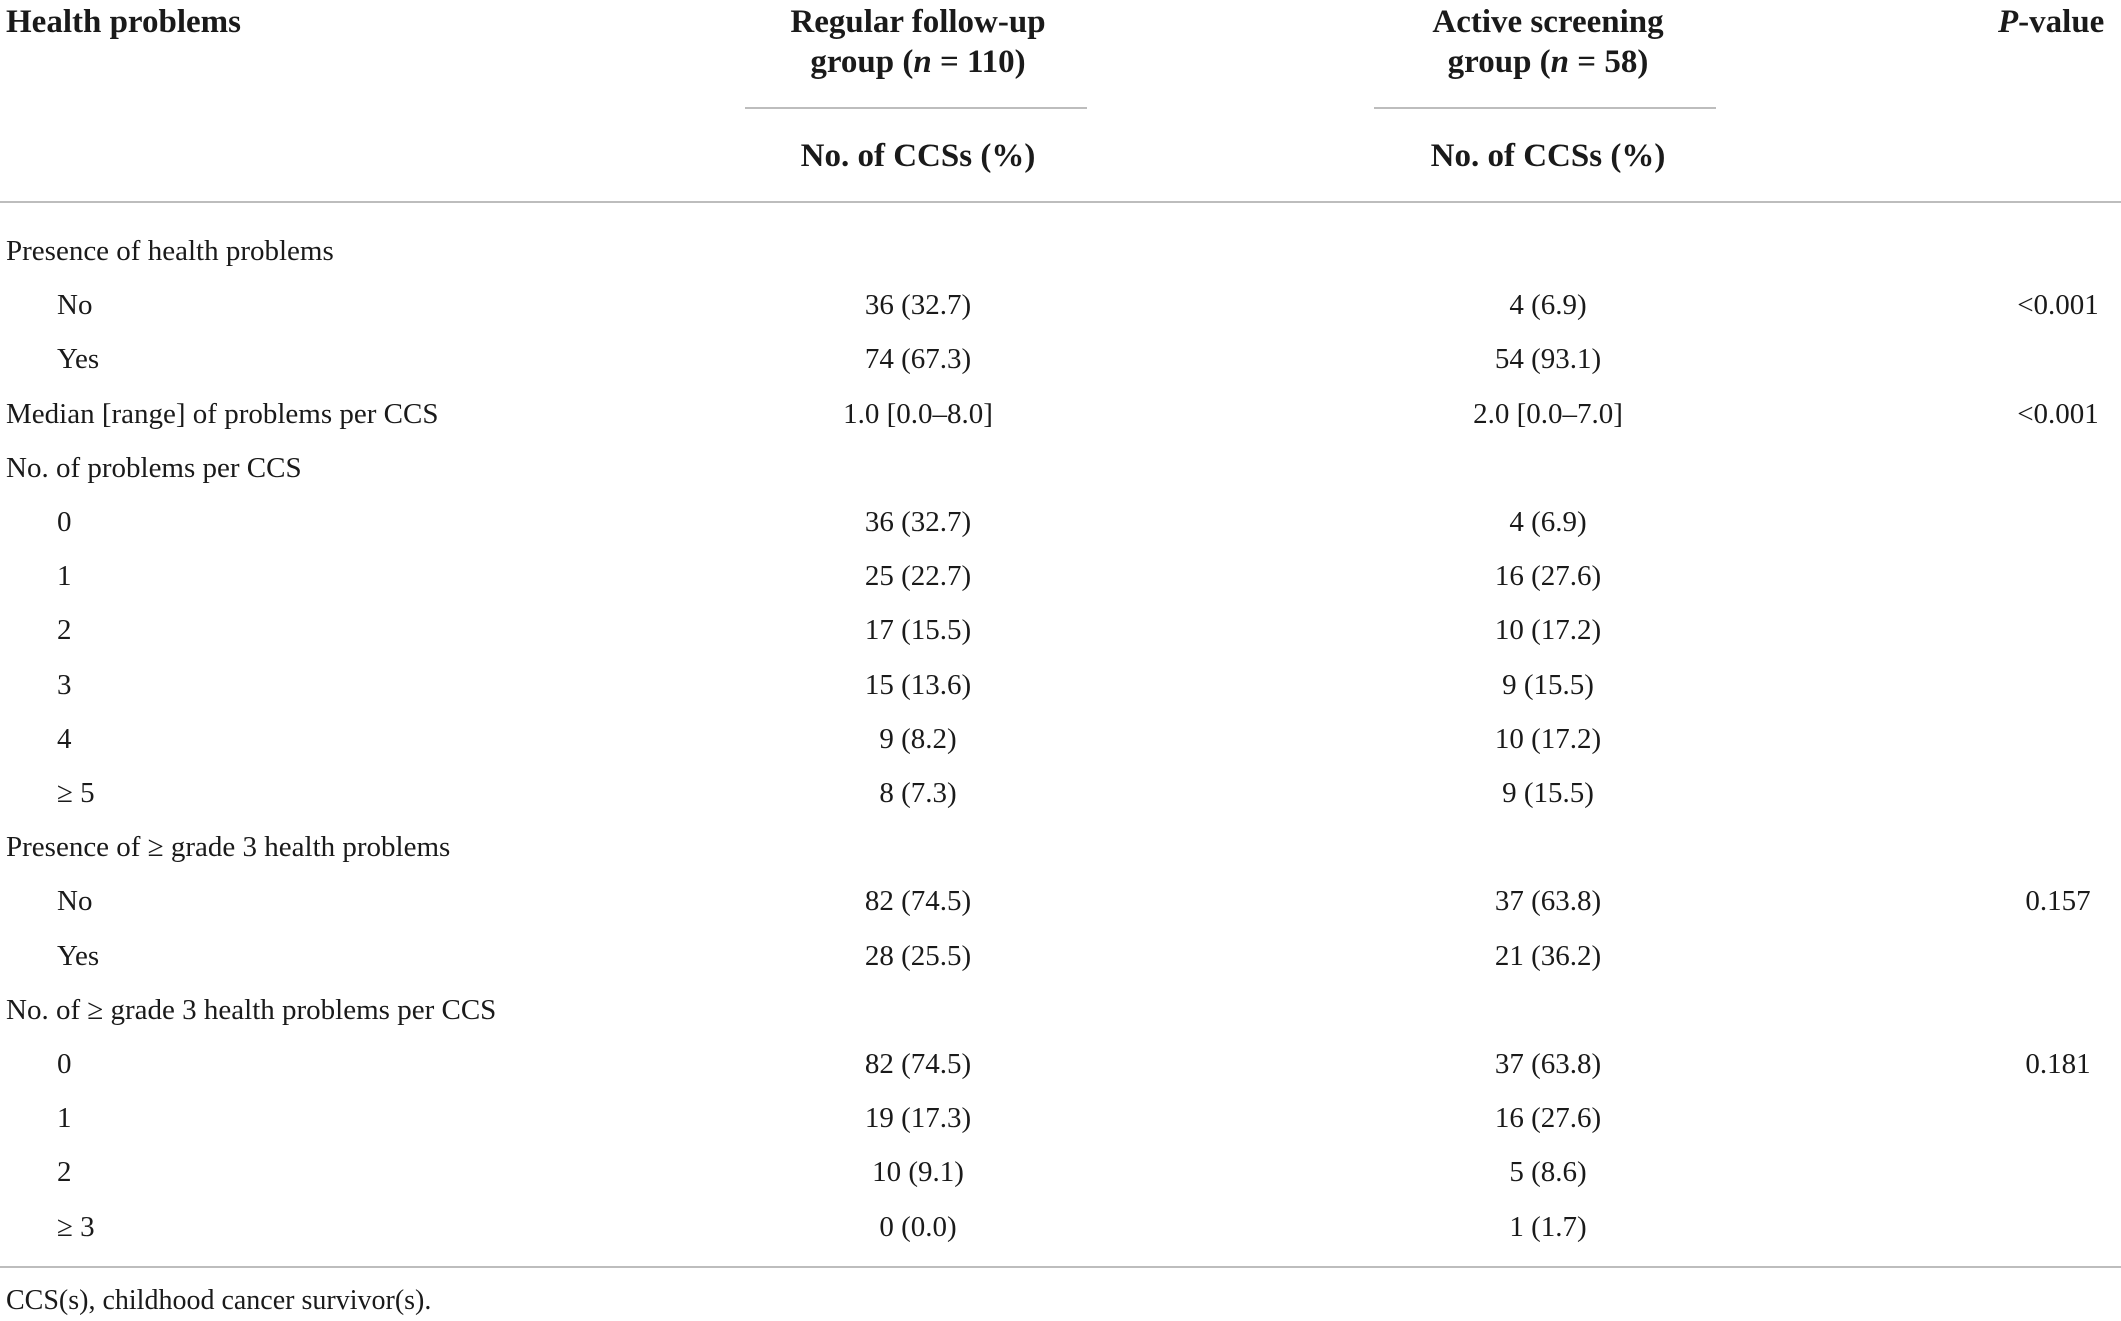 The image size is (2121, 1321). What do you see at coordinates (1060, 1118) in the screenshot?
I see `table-row: 1 19 (17.3) 16 (27.6)` at bounding box center [1060, 1118].